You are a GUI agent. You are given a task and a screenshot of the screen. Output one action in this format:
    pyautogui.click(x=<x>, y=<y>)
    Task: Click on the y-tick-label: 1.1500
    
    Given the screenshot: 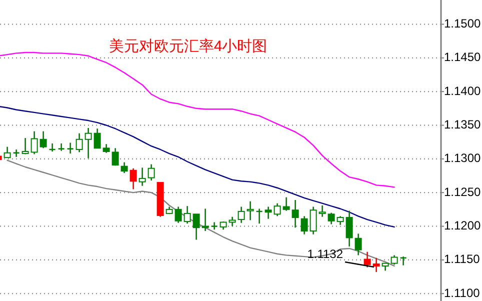 What is the action you would take?
    pyautogui.click(x=463, y=23)
    